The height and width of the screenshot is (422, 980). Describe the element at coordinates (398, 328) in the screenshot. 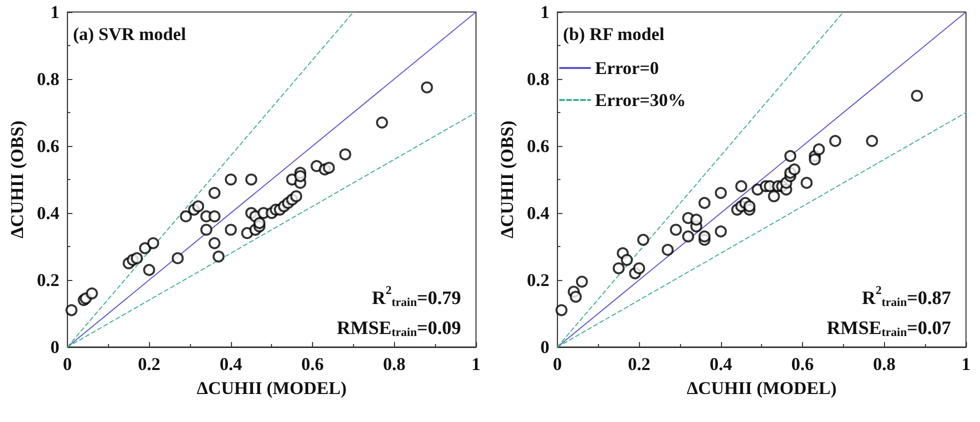

I see `annotation: RMSEtrain=0.09` at that location.